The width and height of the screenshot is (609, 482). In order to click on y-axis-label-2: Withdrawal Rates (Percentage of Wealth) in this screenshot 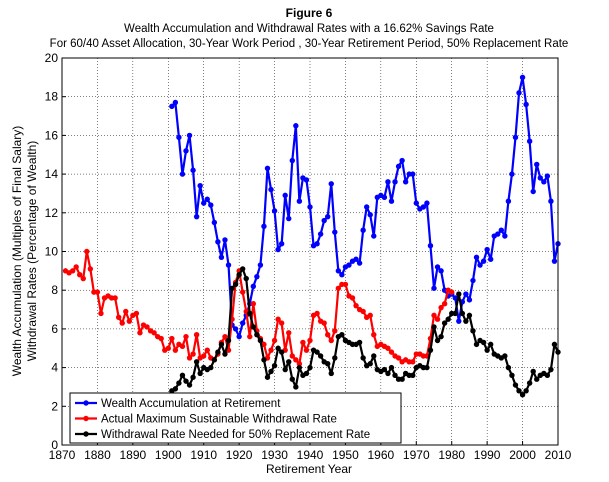, I will do `click(32, 251)`.